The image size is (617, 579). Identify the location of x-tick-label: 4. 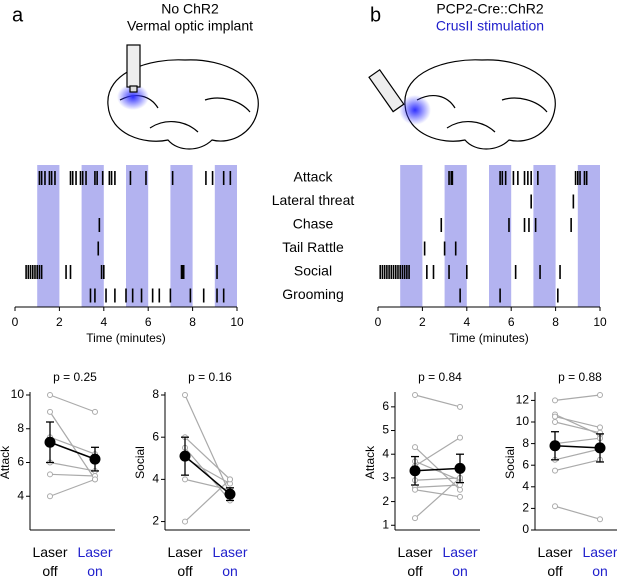
(103, 322).